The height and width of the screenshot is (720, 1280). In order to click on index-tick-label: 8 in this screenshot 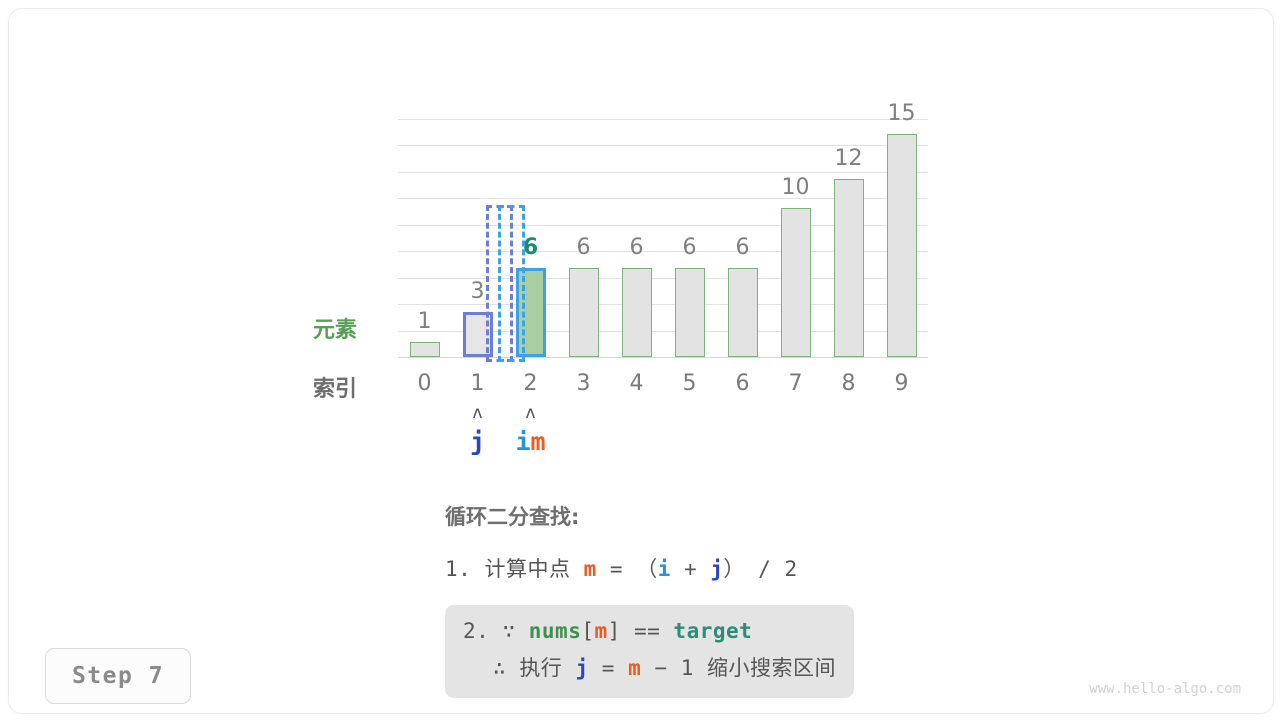, I will do `click(848, 383)`.